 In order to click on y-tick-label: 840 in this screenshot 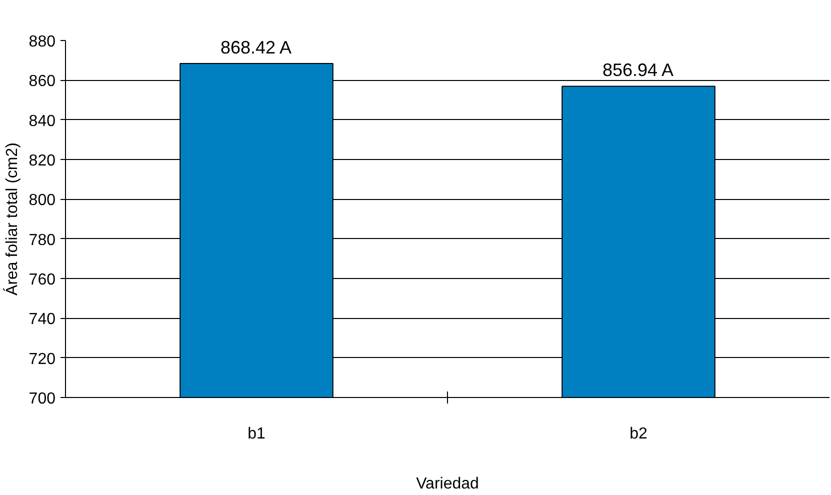, I will do `click(42, 121)`.